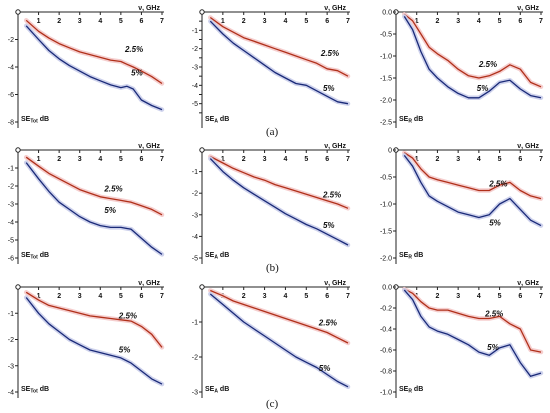  What do you see at coordinates (386, 309) in the screenshot?
I see `y-tick-label: -0.2` at bounding box center [386, 309].